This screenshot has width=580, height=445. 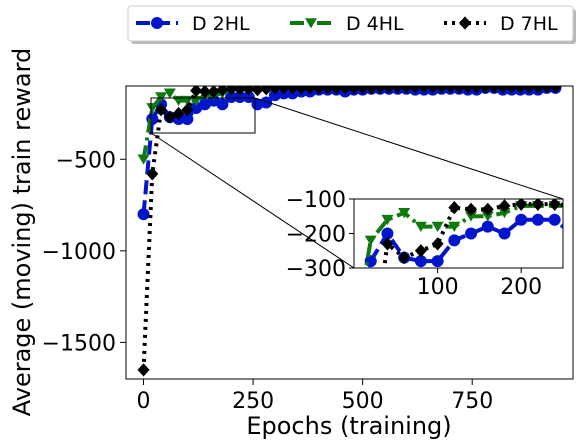 What do you see at coordinates (472, 401) in the screenshot?
I see `x-tick-label: 750` at bounding box center [472, 401].